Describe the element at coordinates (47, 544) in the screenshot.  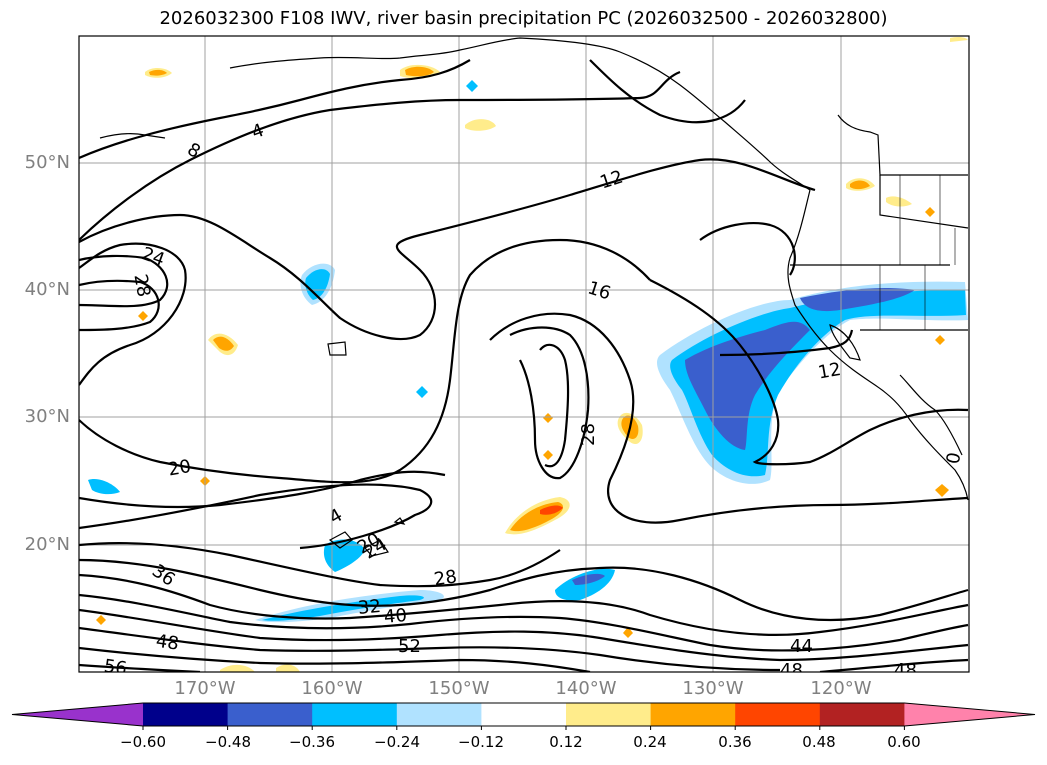
I see `lat-label: 20°N` at that location.